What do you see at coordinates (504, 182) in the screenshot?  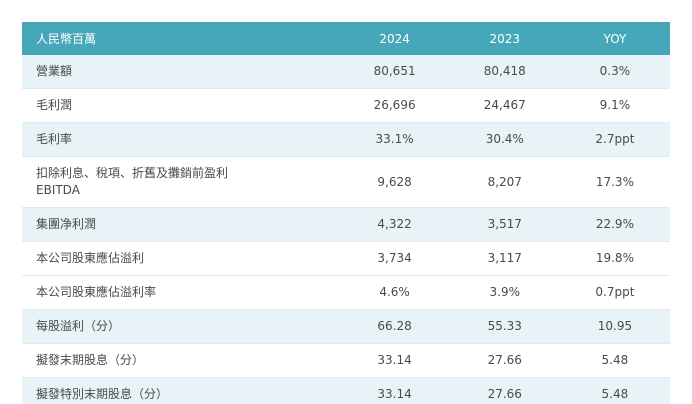 I see `value-2023: 8,207` at bounding box center [504, 182].